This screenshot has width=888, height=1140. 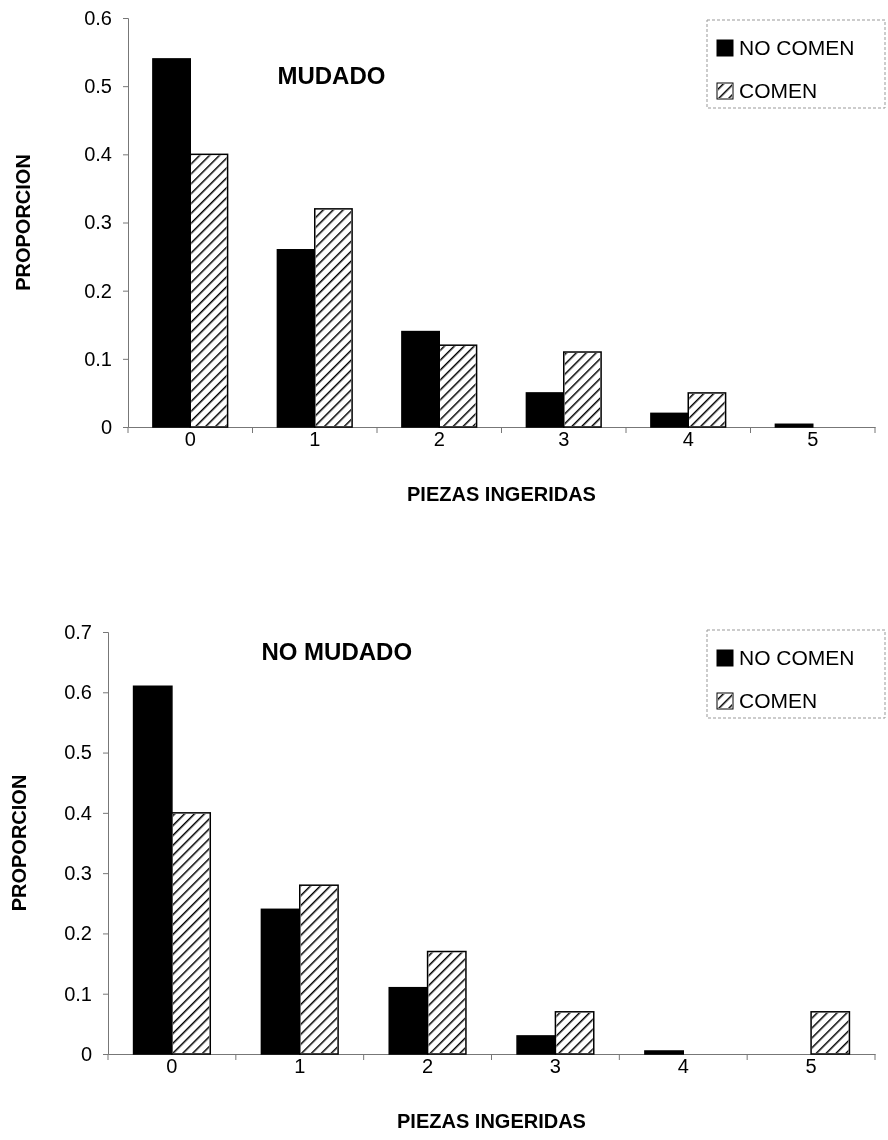 I want to click on chart-title: NO MUDADO, so click(x=337, y=651).